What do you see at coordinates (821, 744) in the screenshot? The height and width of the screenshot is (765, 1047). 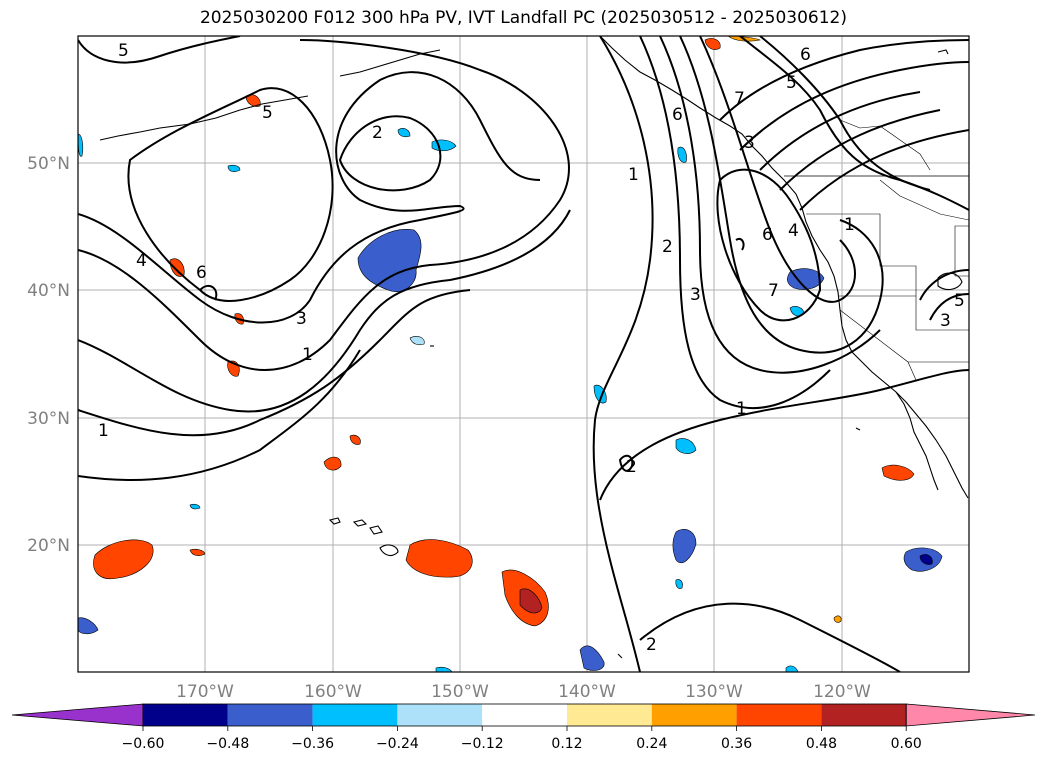 I see `colorbar-tick-label: 0.48` at bounding box center [821, 744].